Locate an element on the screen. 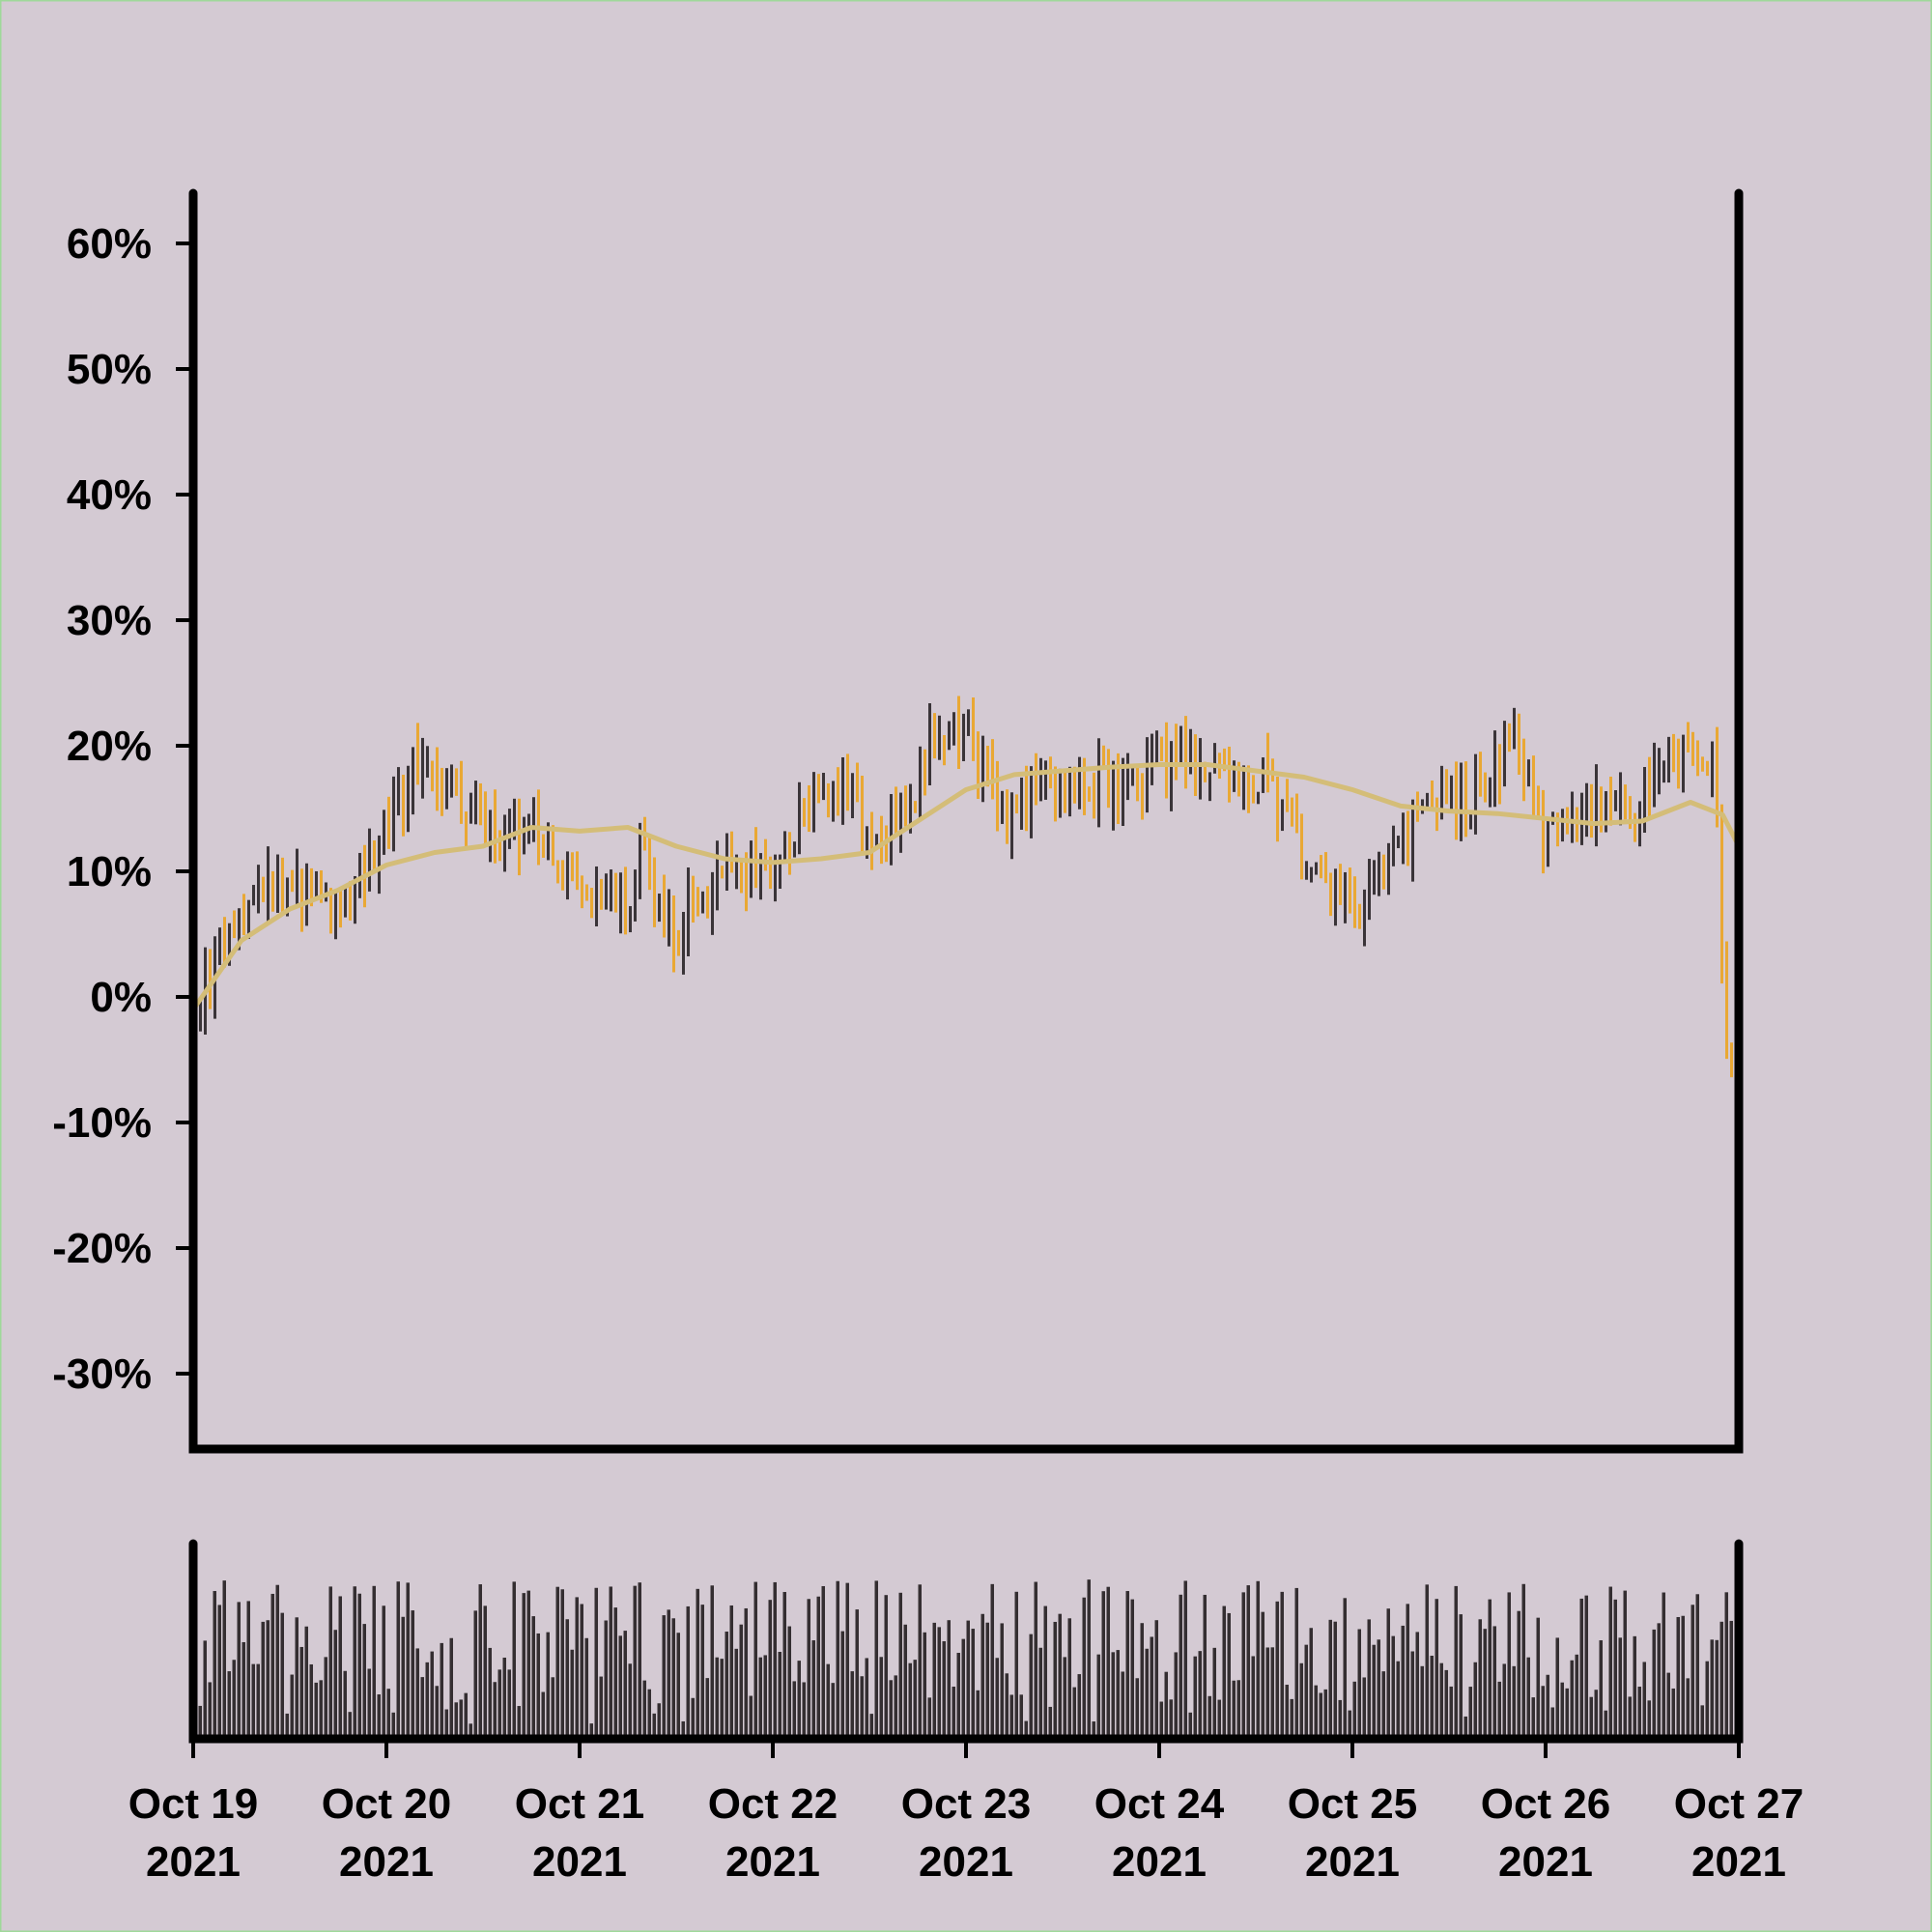 The image size is (1932, 1932). x-tick-label-date: Oct 20 is located at coordinates (387, 1804).